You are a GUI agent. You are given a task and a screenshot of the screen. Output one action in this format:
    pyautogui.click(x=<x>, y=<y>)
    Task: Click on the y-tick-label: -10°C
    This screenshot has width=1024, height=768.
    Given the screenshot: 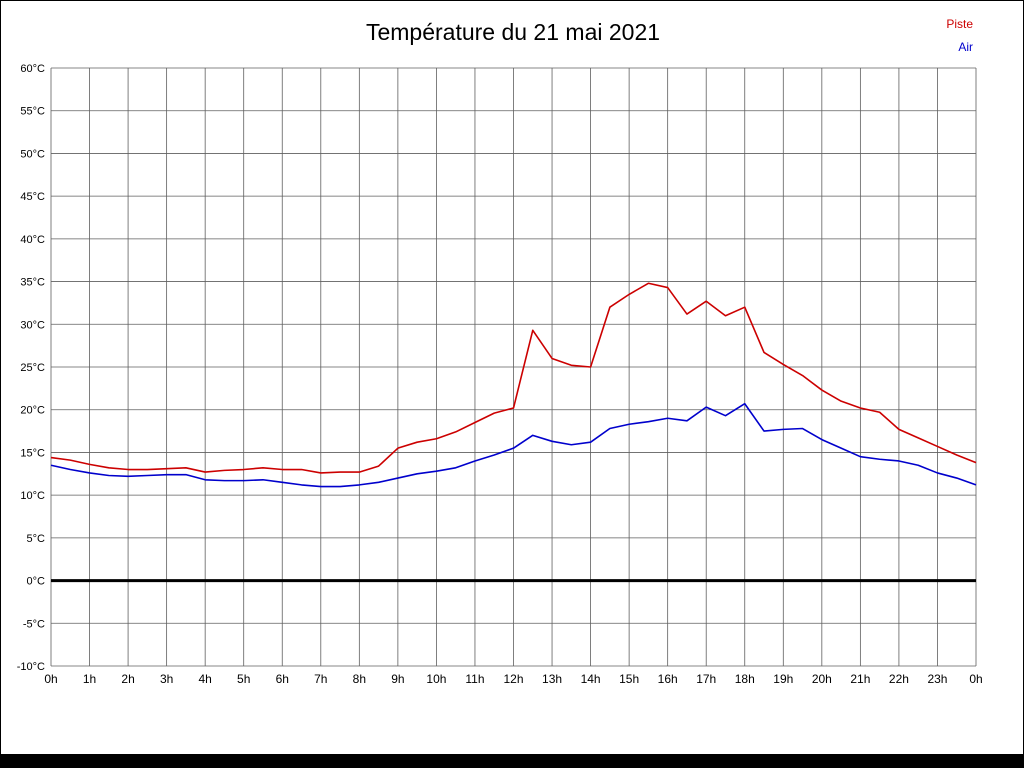 What is the action you would take?
    pyautogui.click(x=31, y=667)
    